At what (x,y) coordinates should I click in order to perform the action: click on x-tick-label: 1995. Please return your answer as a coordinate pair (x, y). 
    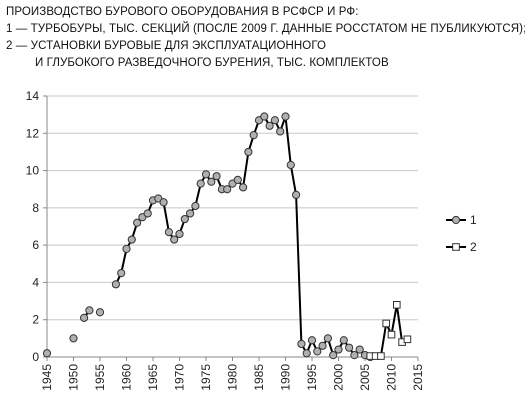
    Looking at the image, I should click on (312, 377).